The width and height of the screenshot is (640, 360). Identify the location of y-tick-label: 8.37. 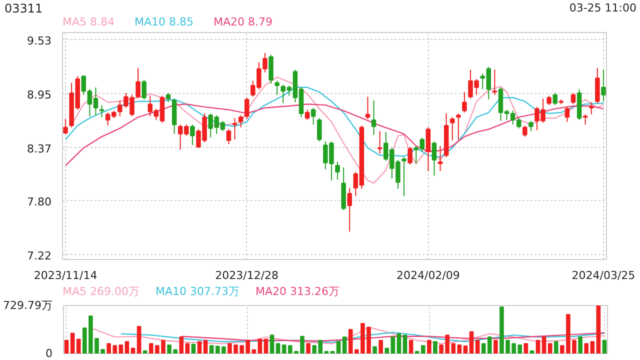
(39, 149).